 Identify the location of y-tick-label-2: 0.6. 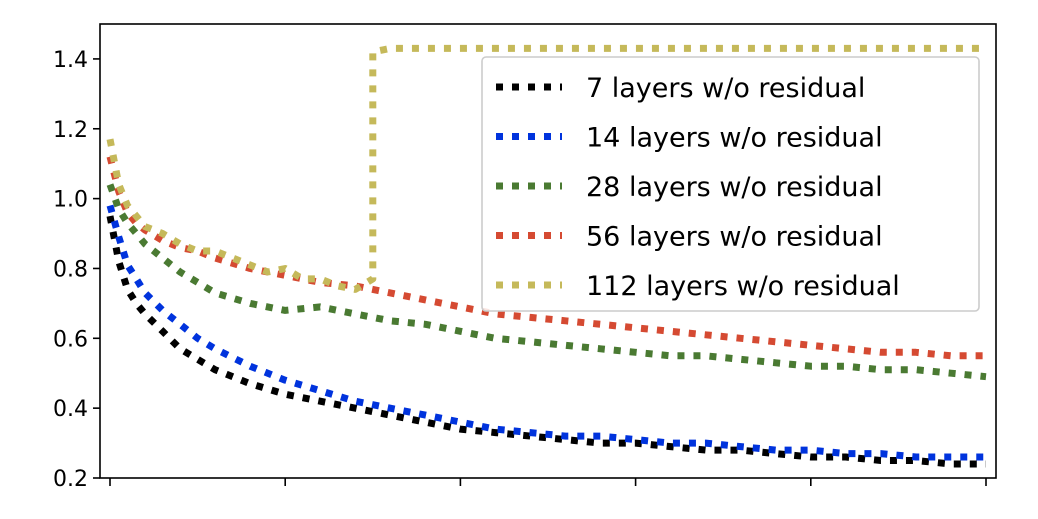
(70, 339).